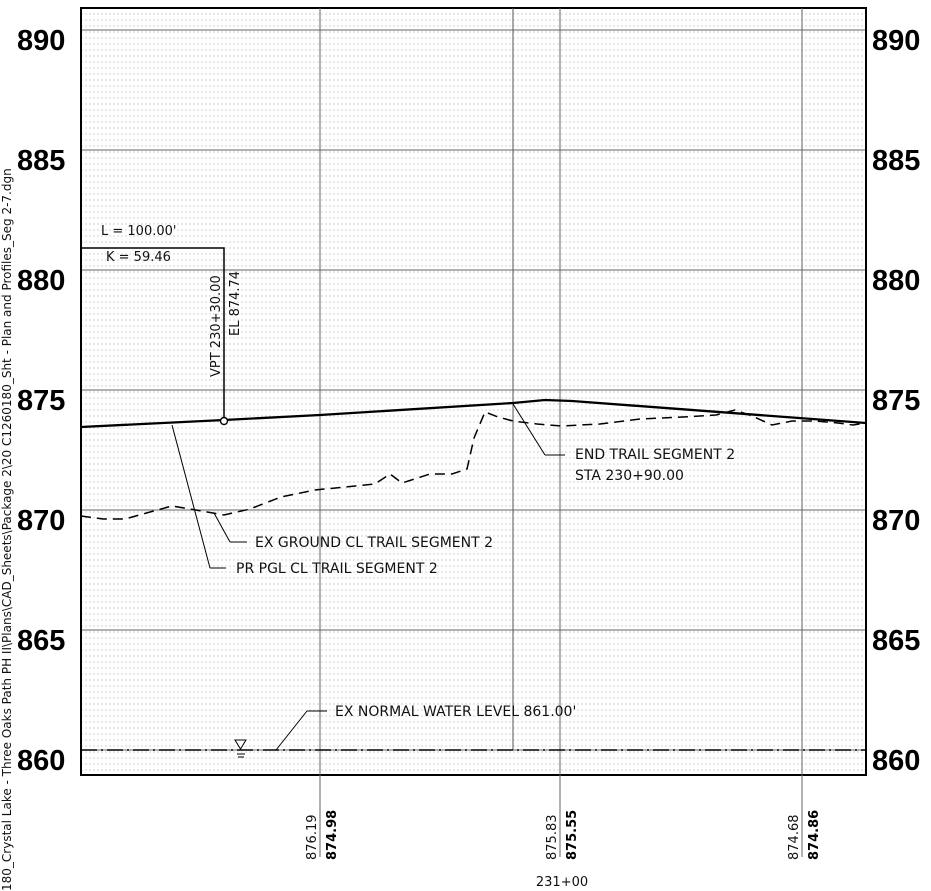 The width and height of the screenshot is (931, 891). Describe the element at coordinates (240, 748) in the screenshot. I see `water-level-symbol` at that location.